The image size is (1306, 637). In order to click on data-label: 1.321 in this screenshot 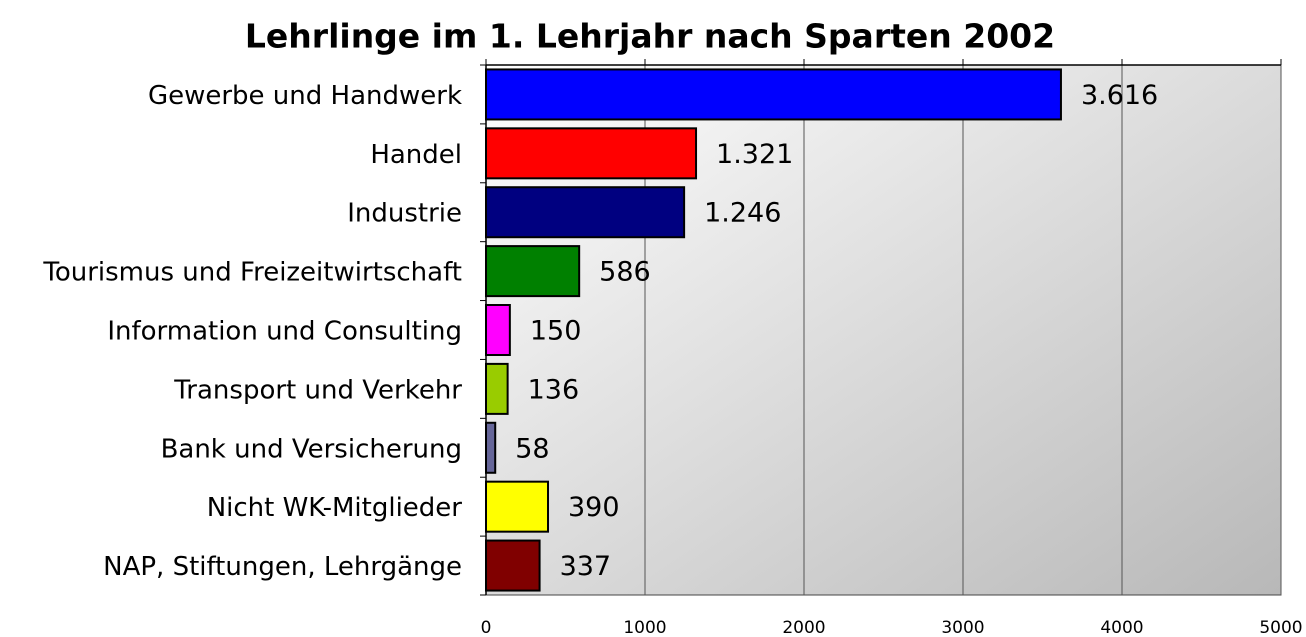, I will do `click(754, 154)`.